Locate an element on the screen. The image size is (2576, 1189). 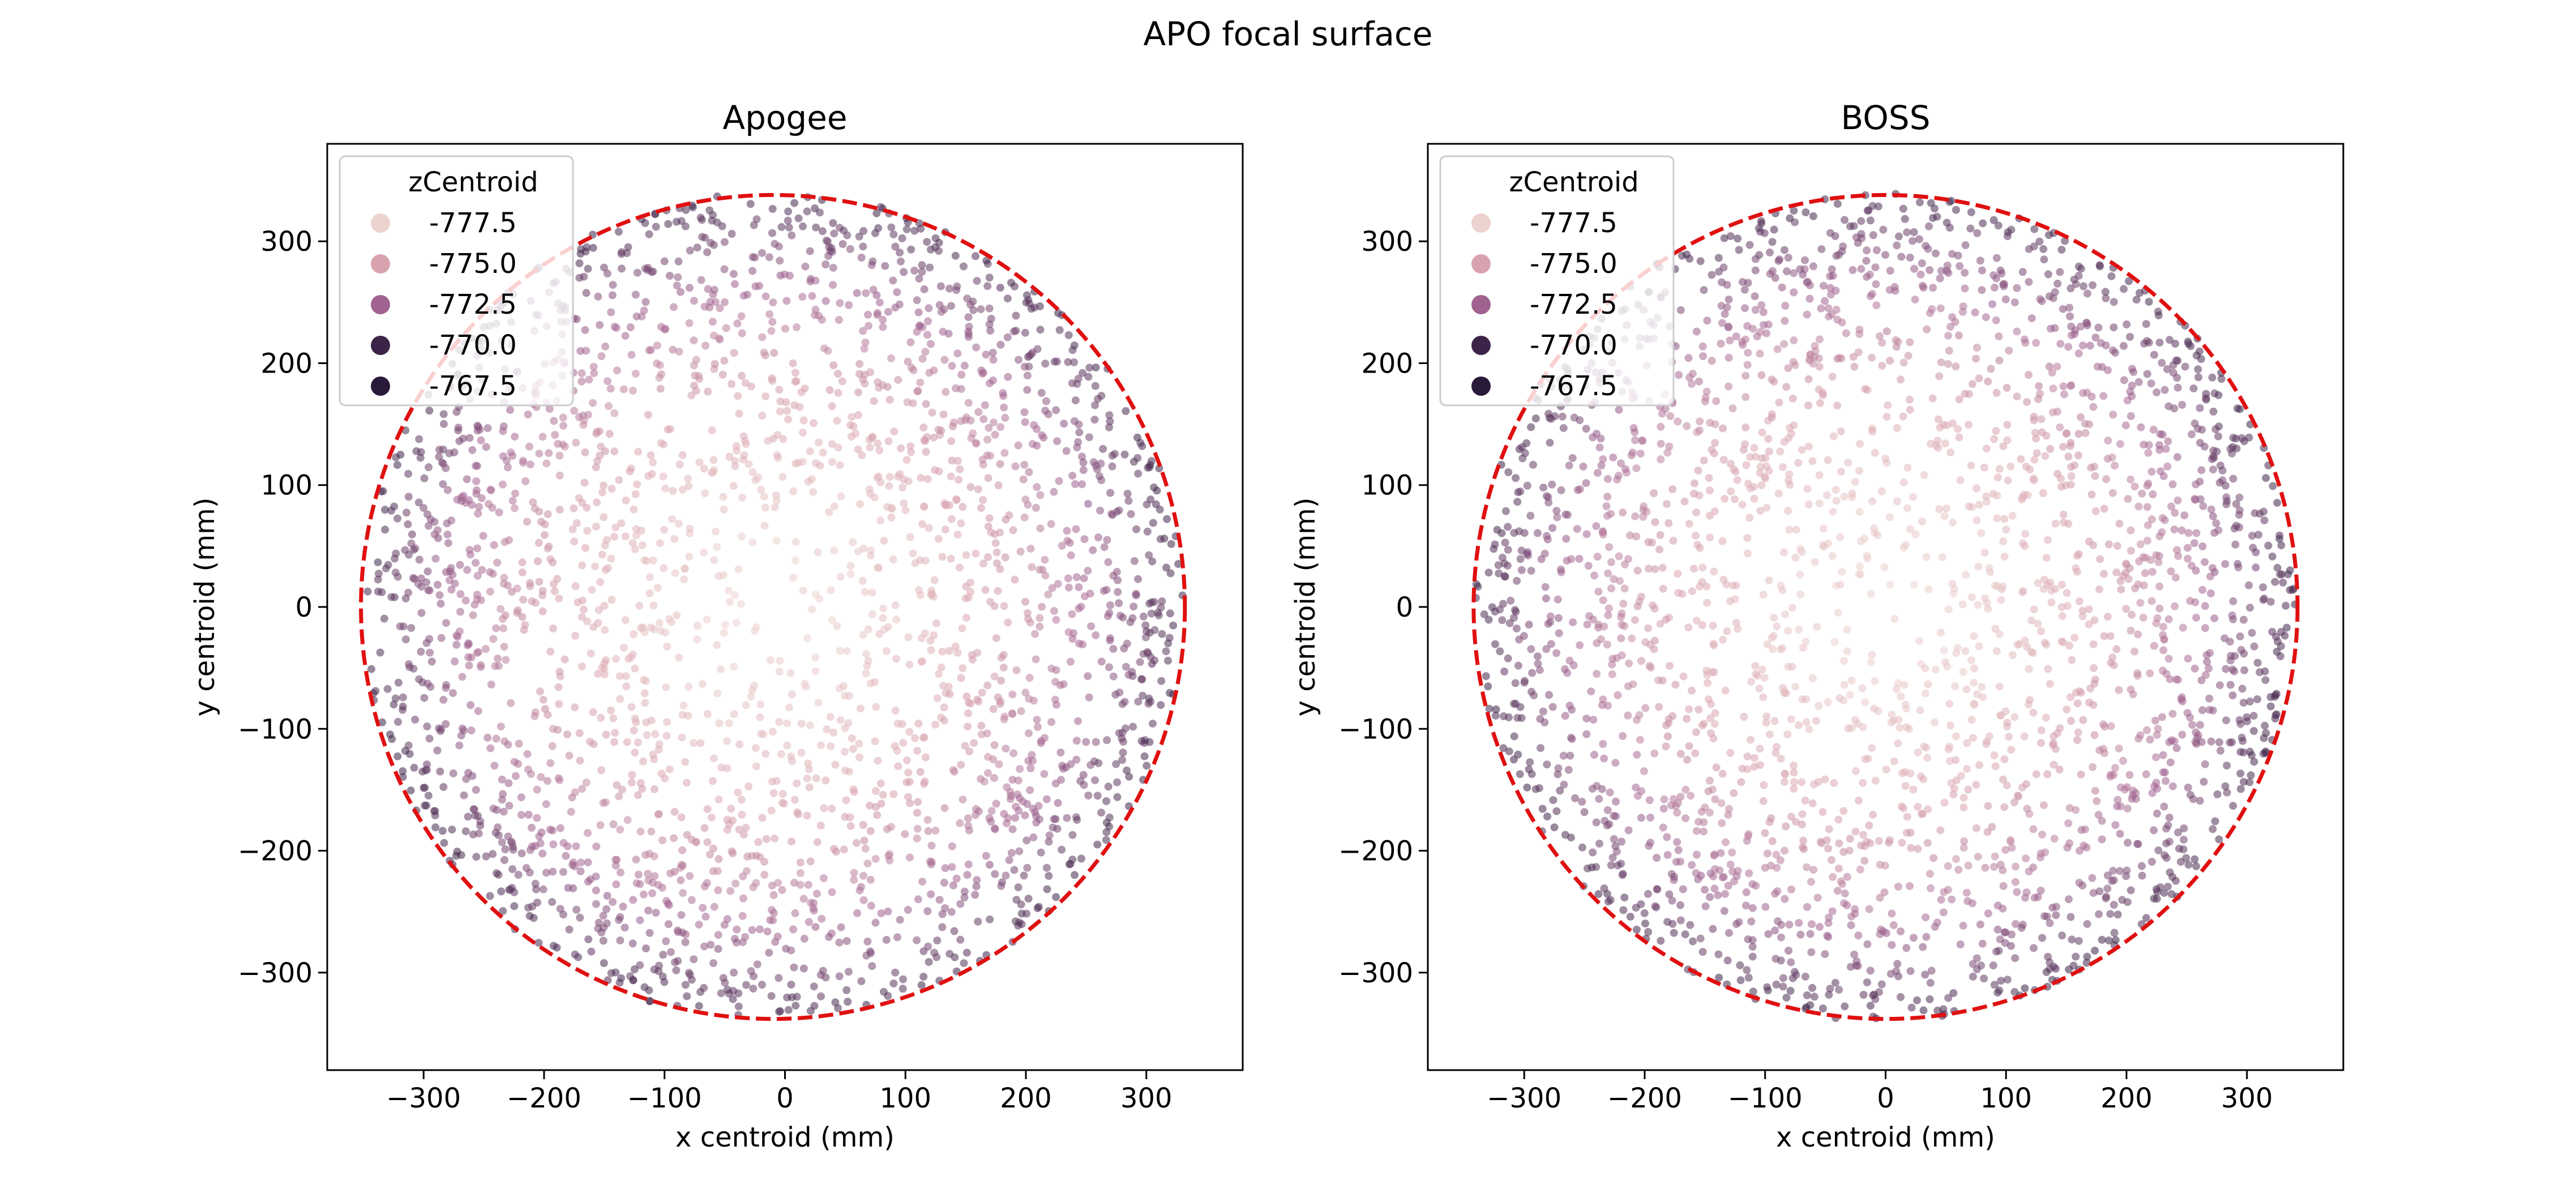
legend-marker is located at coordinates (380, 223).